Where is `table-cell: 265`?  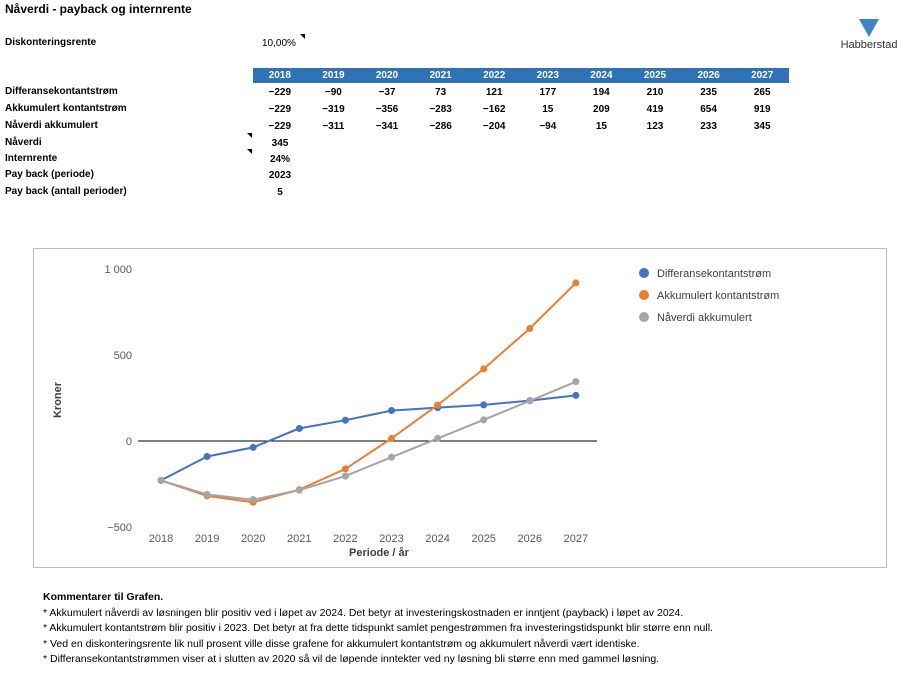 table-cell: 265 is located at coordinates (762, 92).